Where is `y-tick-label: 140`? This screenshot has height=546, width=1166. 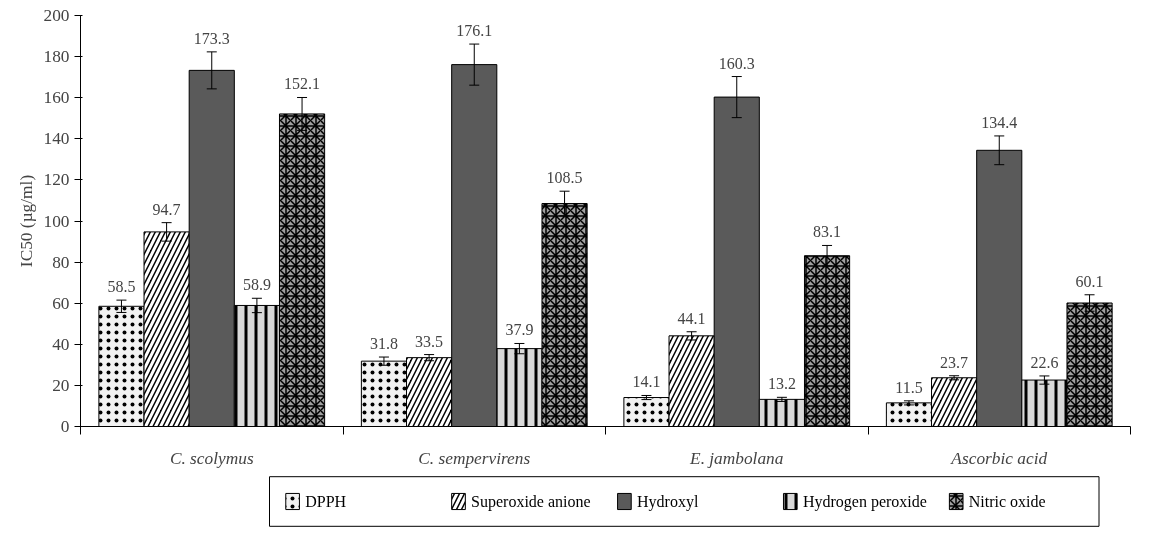
y-tick-label: 140 is located at coordinates (56, 139).